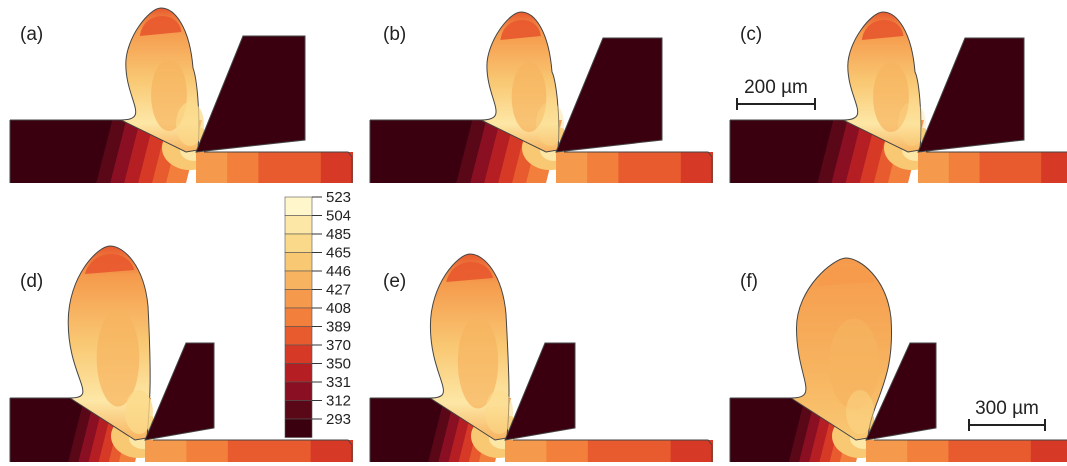 This screenshot has width=1067, height=466. Describe the element at coordinates (31, 281) in the screenshot. I see `panel-label: (d)` at that location.